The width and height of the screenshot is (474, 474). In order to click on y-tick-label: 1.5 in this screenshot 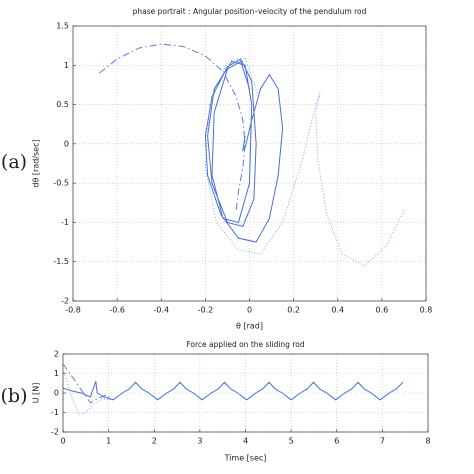, I will do `click(62, 26)`.